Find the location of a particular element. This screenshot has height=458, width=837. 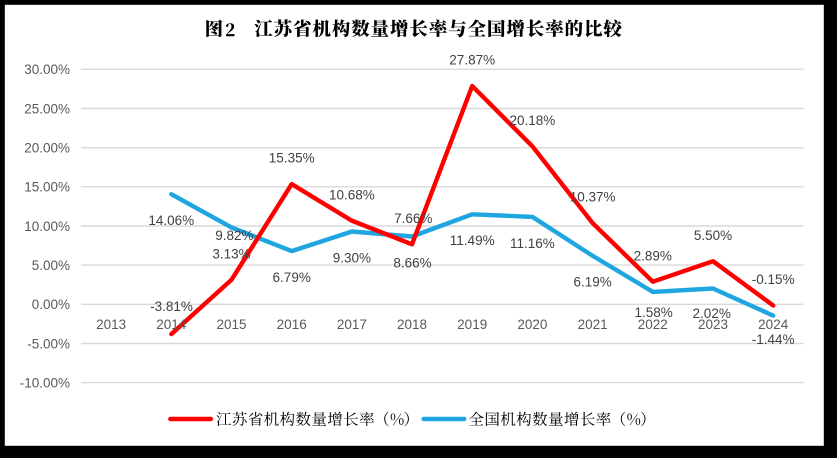

svg-text: 9.82% is located at coordinates (234, 235).